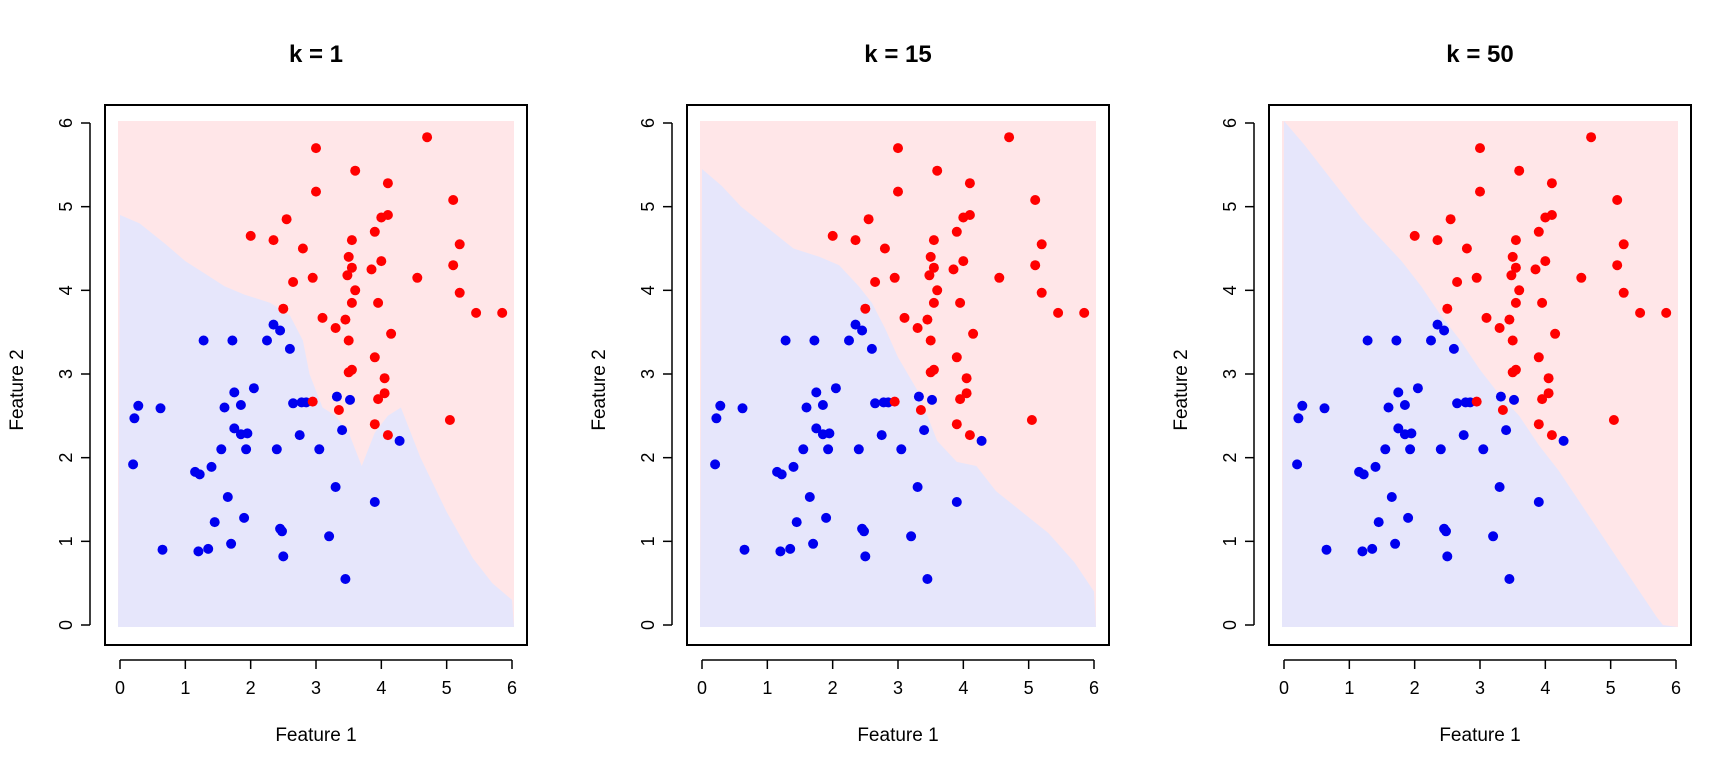 The height and width of the screenshot is (768, 1728). Describe the element at coordinates (66, 458) in the screenshot. I see `y-tick-label: 2` at that location.